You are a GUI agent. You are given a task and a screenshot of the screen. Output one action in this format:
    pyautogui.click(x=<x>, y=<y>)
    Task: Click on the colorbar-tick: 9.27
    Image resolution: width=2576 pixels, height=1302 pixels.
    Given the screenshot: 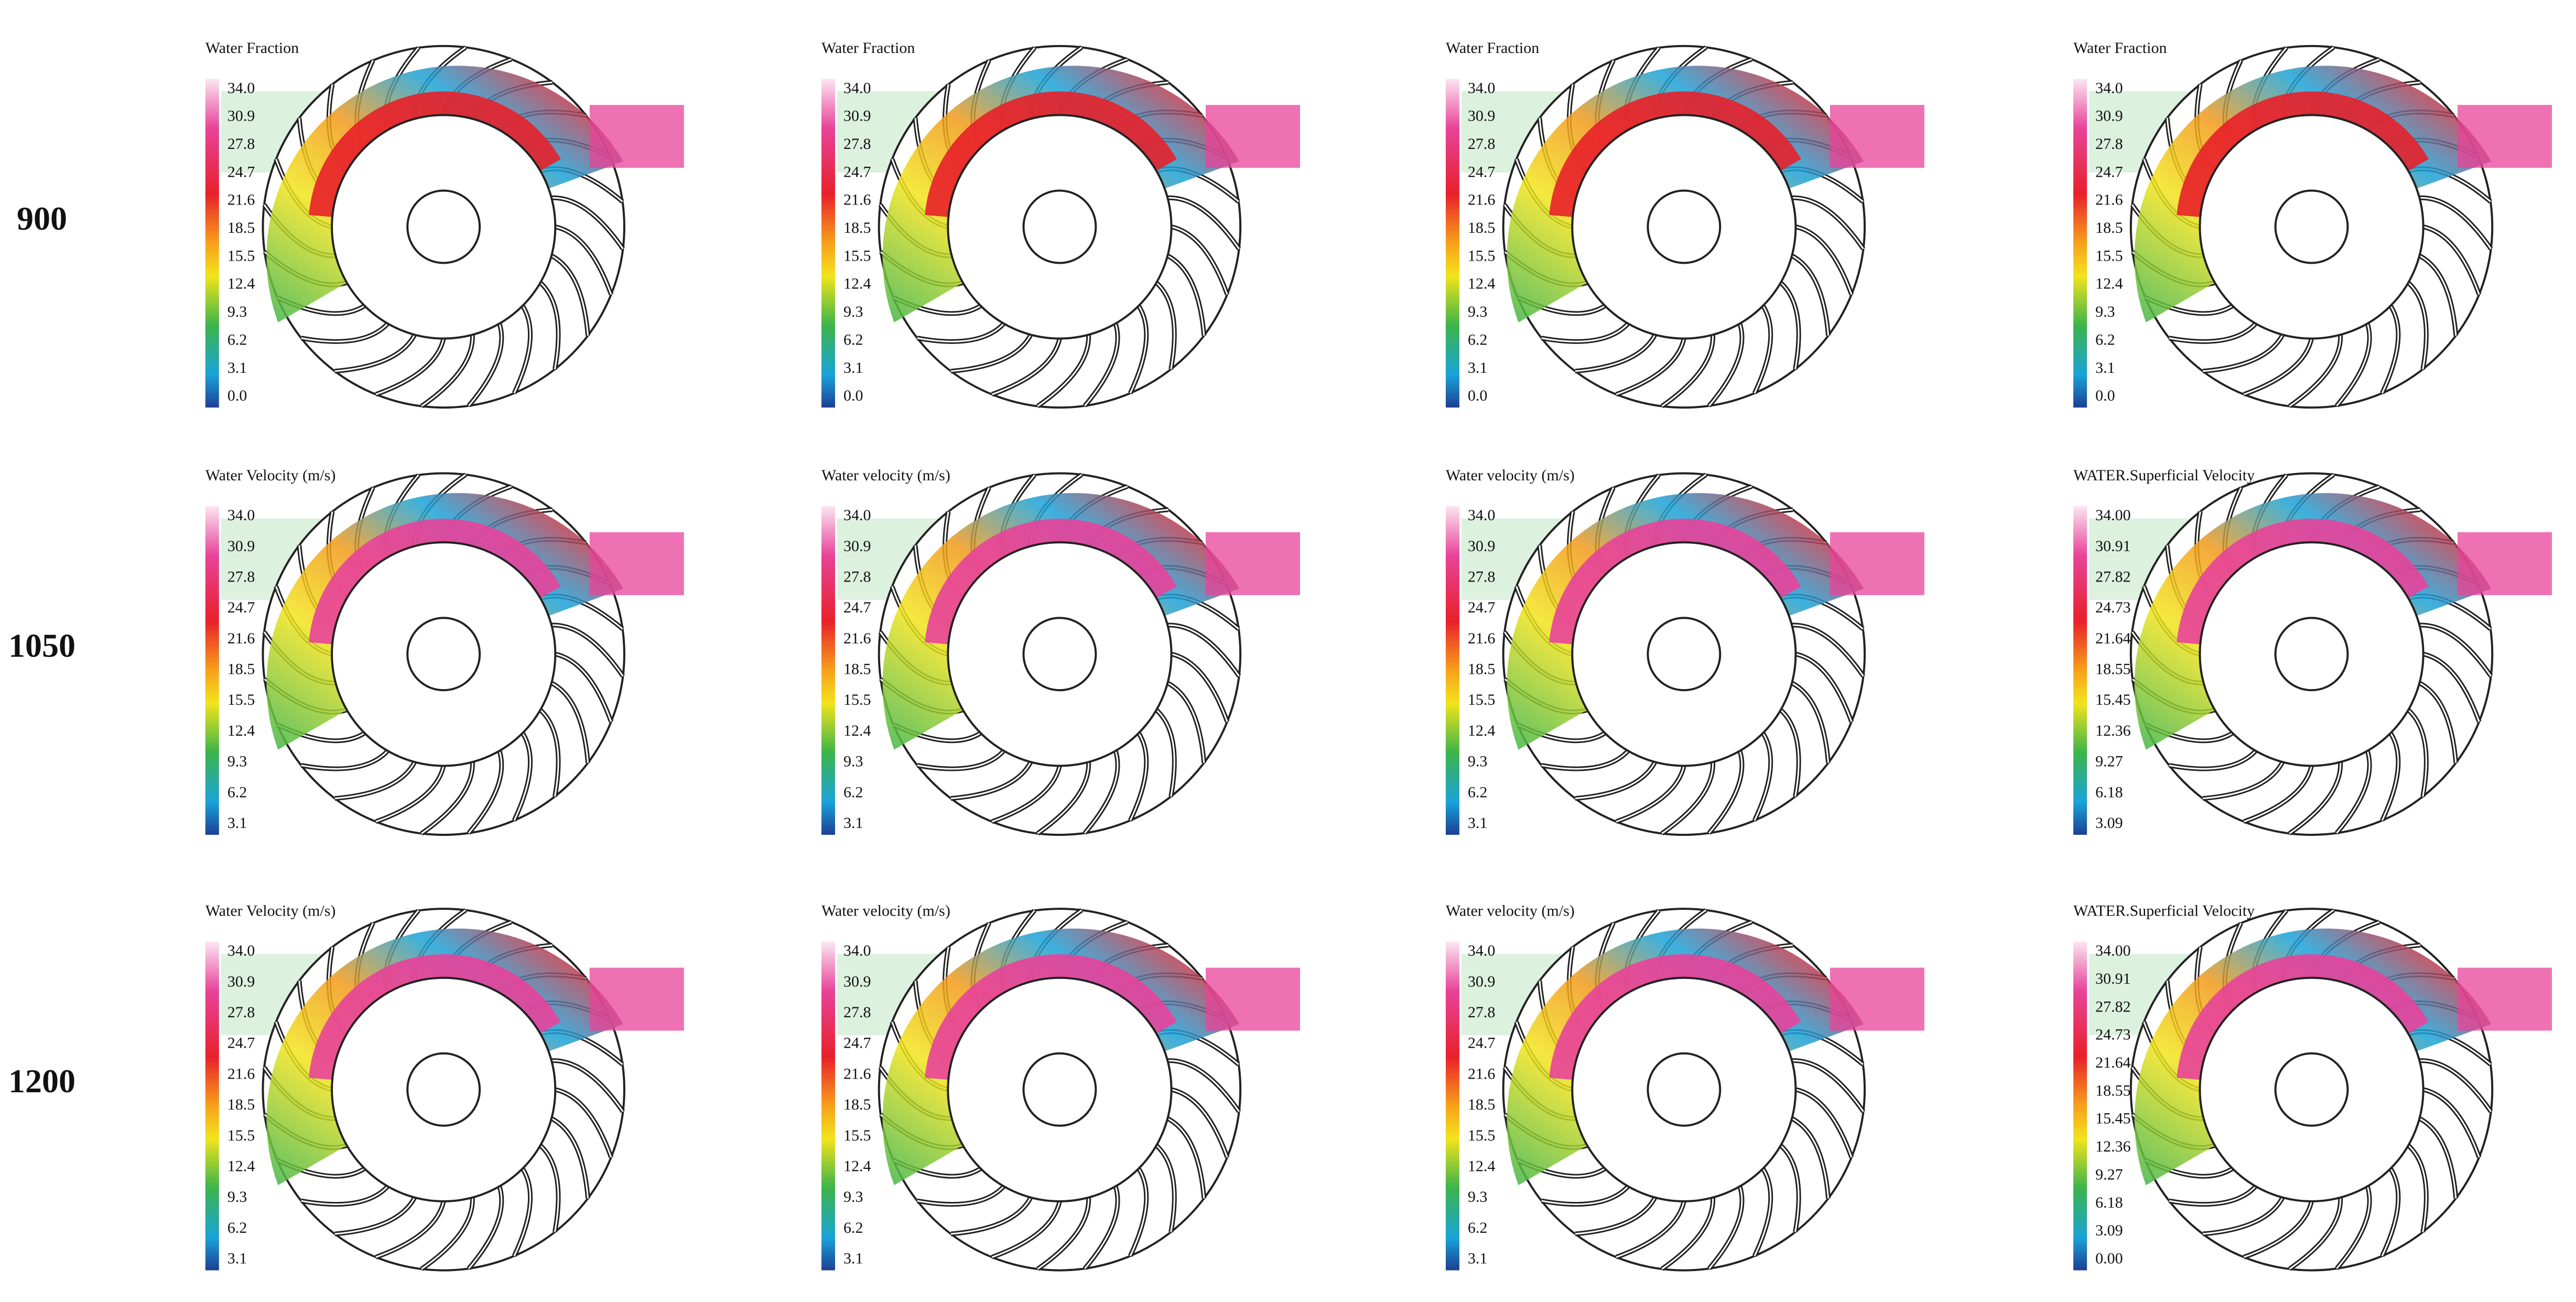 What is the action you would take?
    pyautogui.click(x=2109, y=761)
    